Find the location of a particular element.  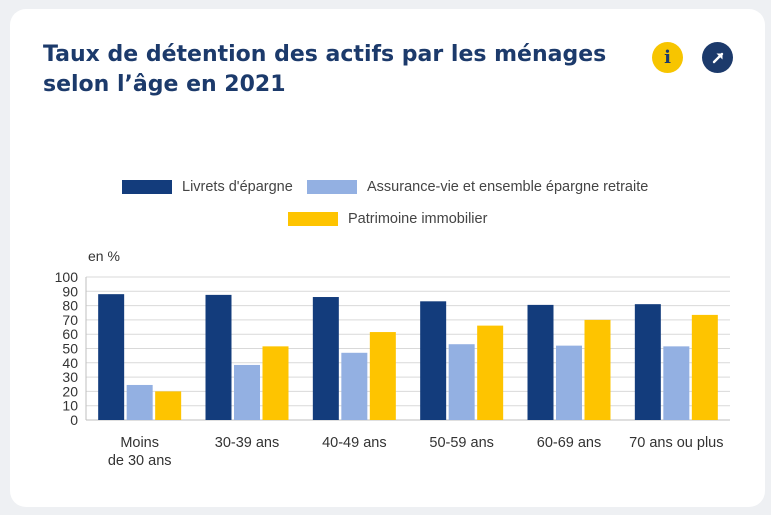

legend-item-patrimoine: Patrimoine immobilier is located at coordinates (387, 219).